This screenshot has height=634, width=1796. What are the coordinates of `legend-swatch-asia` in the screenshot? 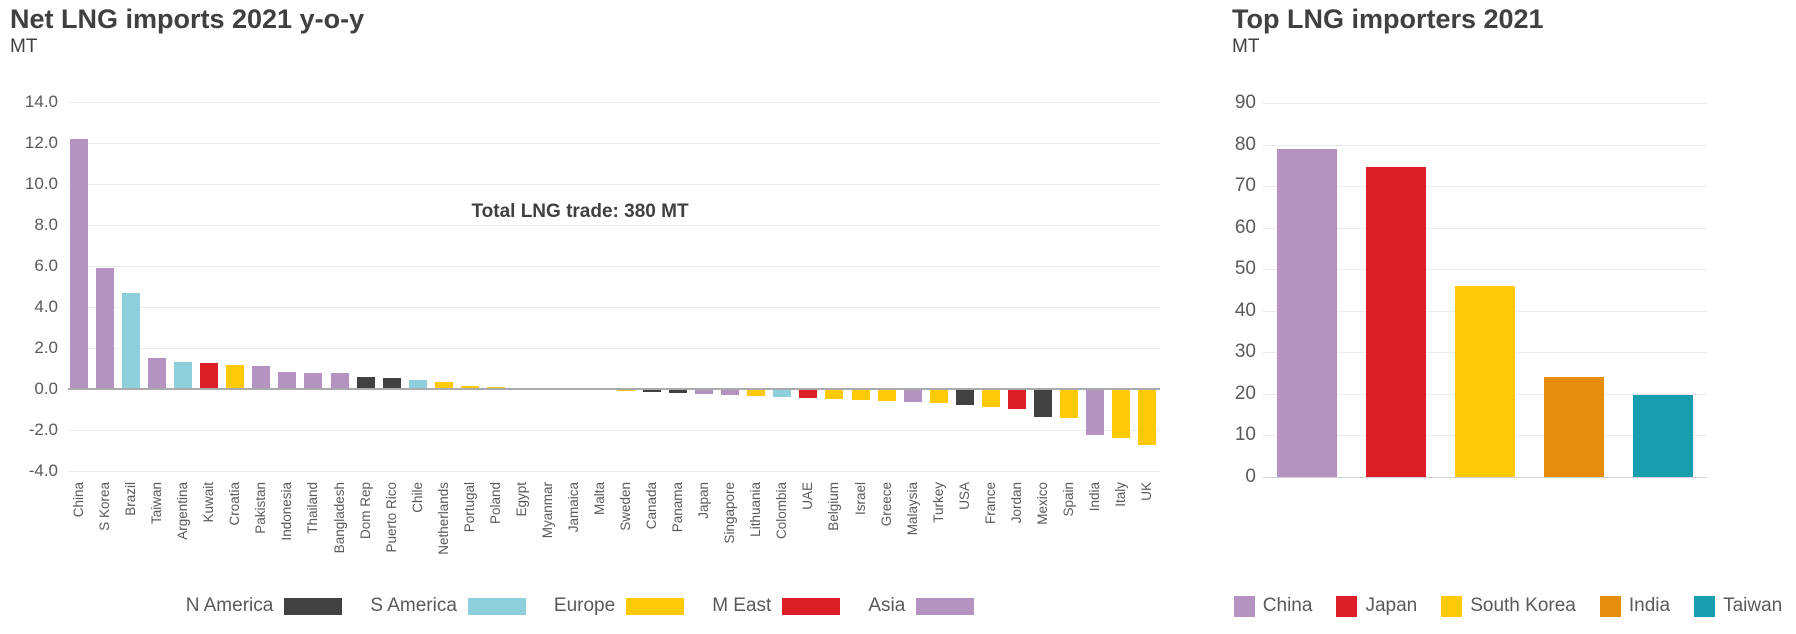 It's located at (945, 606).